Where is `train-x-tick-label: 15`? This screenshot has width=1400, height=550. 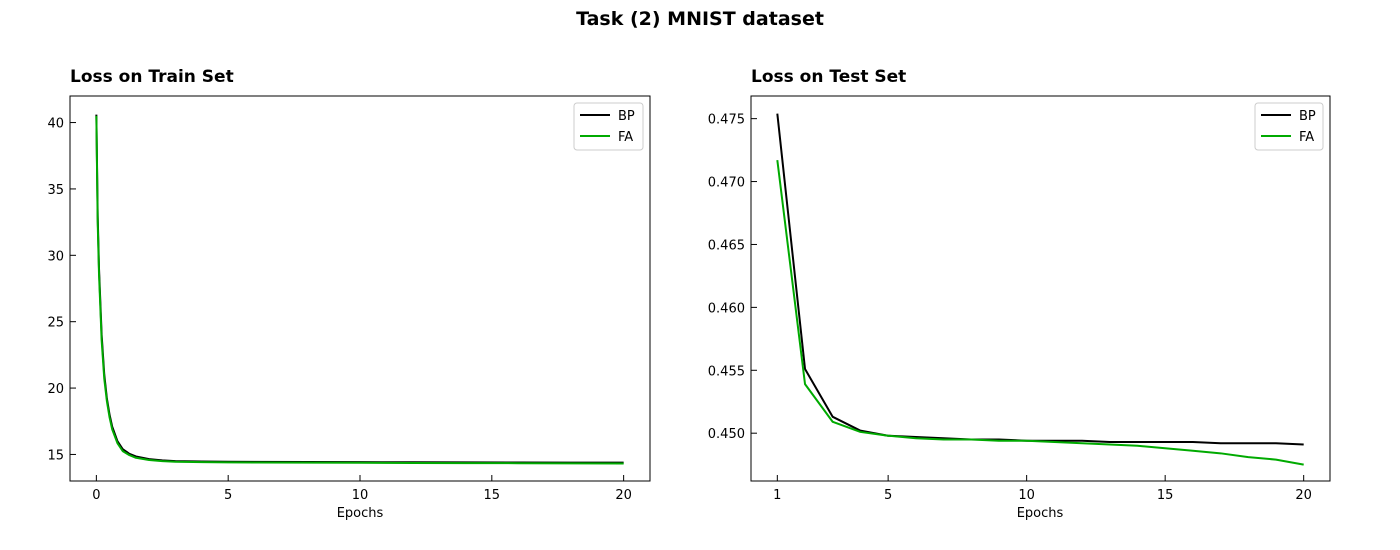
train-x-tick-label: 15 is located at coordinates (492, 495).